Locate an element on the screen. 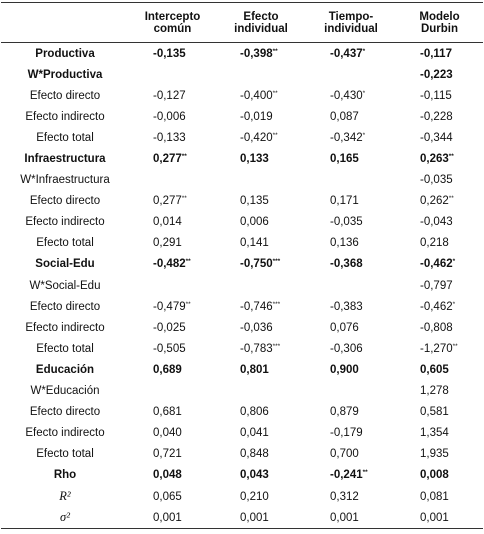 This screenshot has height=534, width=484. value-cell: 0,076 is located at coordinates (351, 327).